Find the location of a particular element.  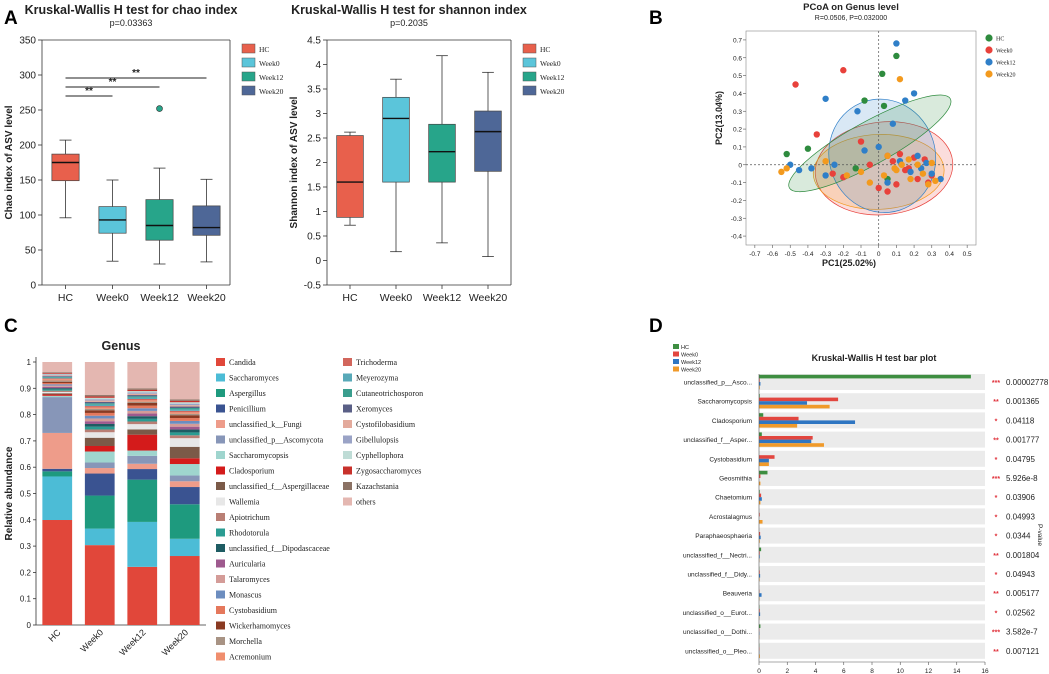

y-tick-label: 0.1 is located at coordinates (26, 599).